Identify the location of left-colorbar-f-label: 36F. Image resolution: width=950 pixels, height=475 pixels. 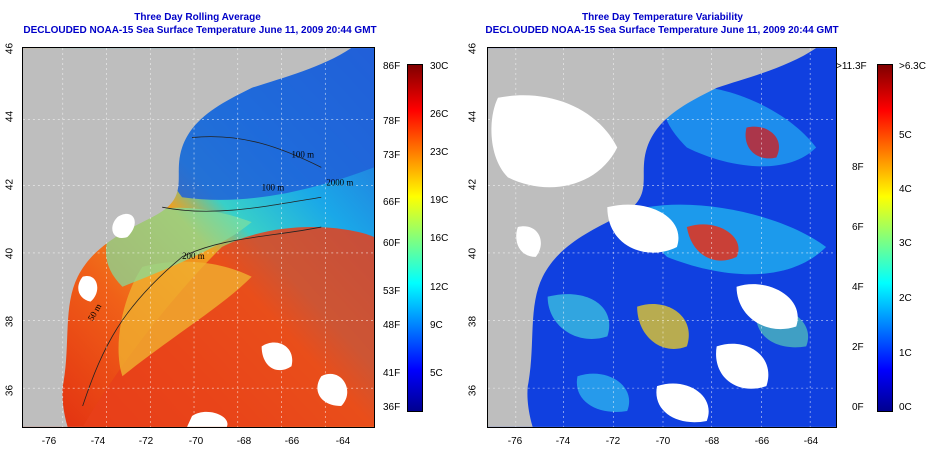
(392, 407).